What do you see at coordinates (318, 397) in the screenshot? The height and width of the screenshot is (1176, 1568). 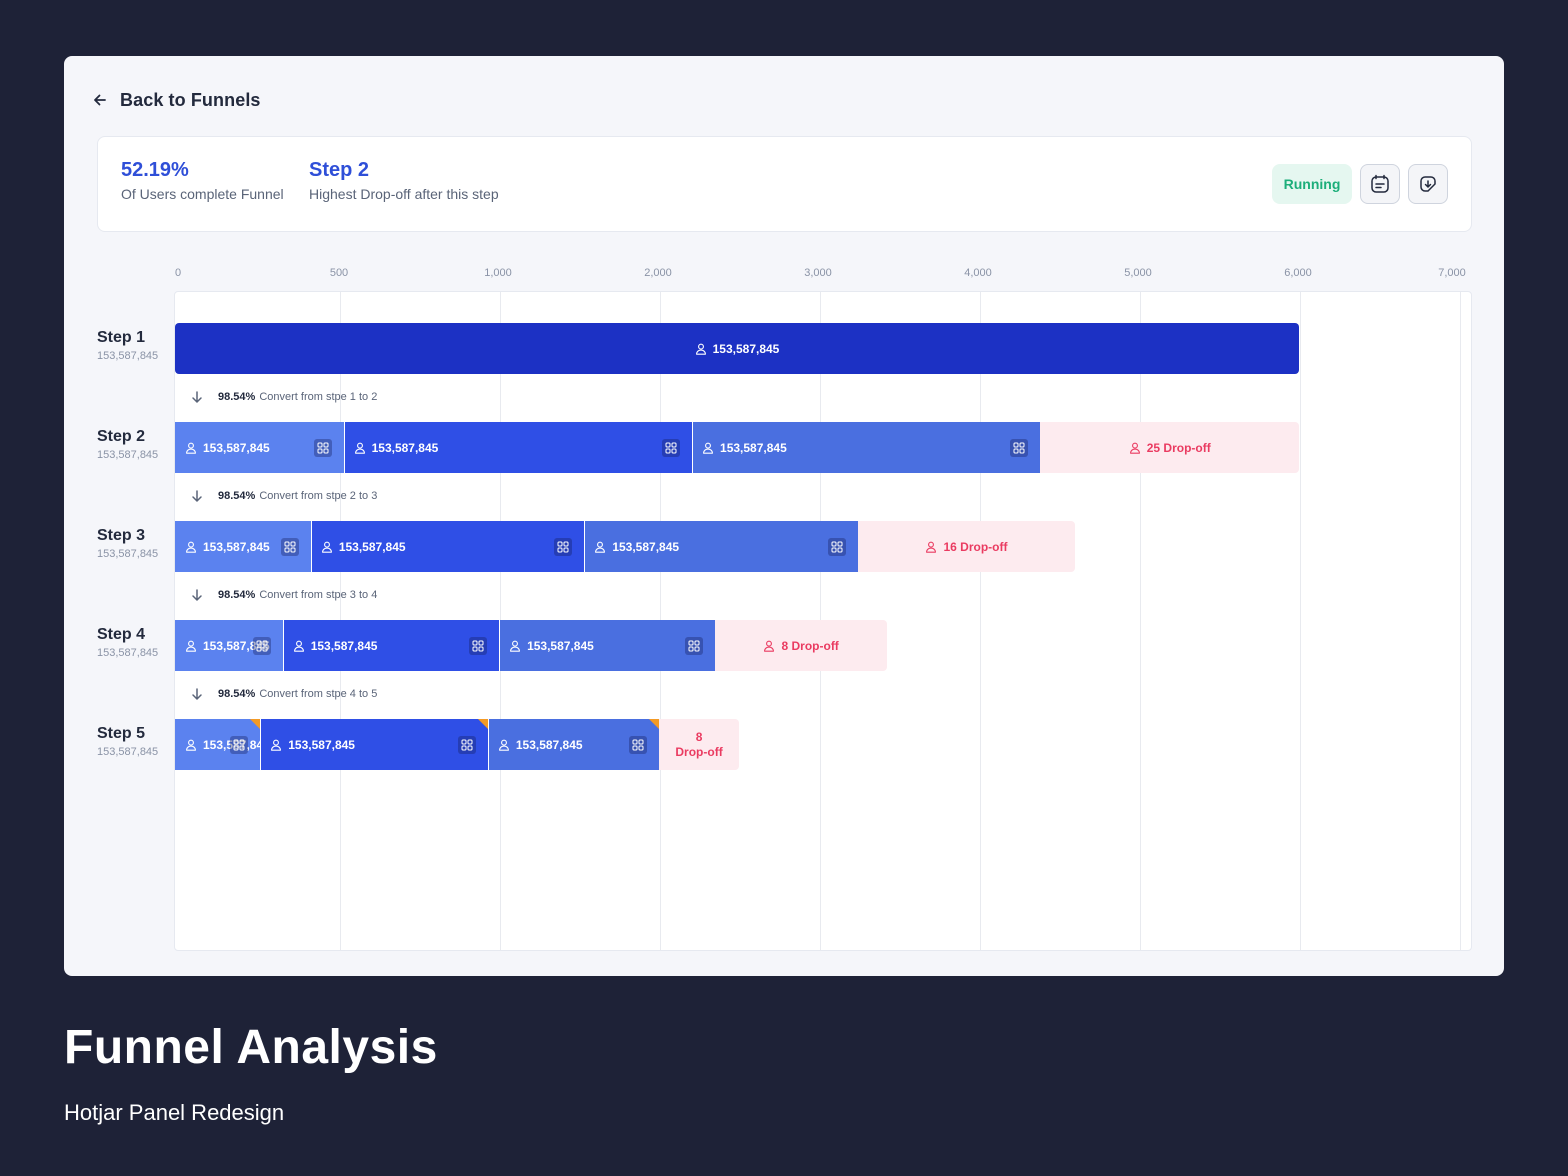 I see `conversion-text: Convert from stpe 1 to 2` at bounding box center [318, 397].